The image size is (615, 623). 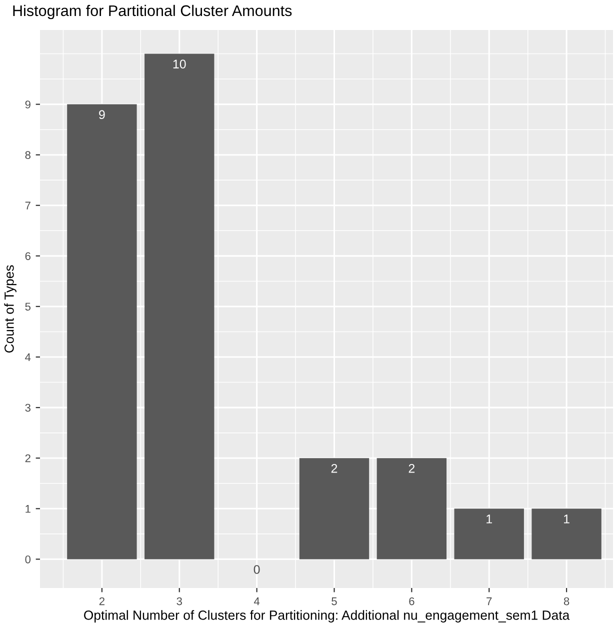 I want to click on x-tick-label: 5, so click(x=334, y=601).